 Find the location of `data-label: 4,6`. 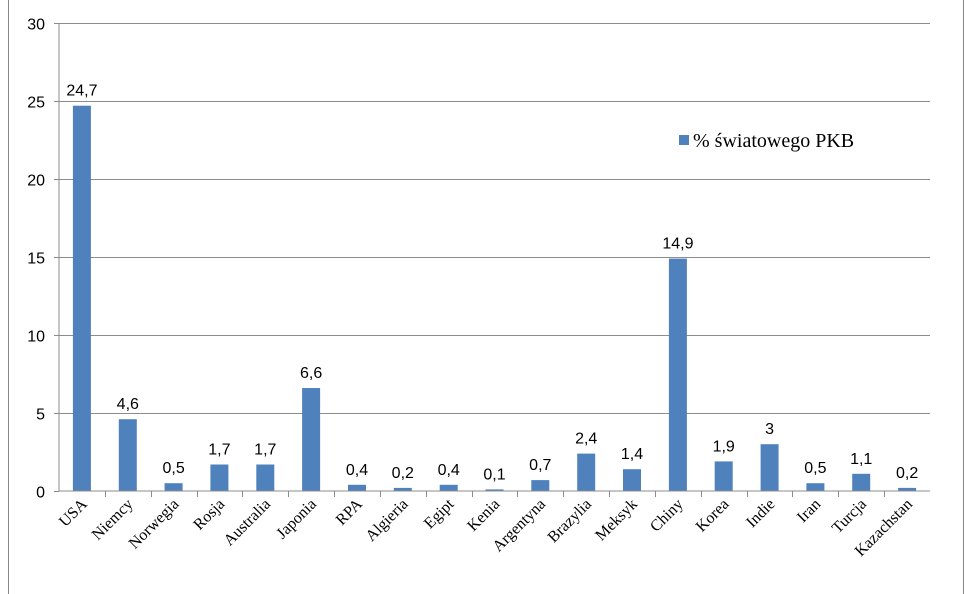

data-label: 4,6 is located at coordinates (128, 404).